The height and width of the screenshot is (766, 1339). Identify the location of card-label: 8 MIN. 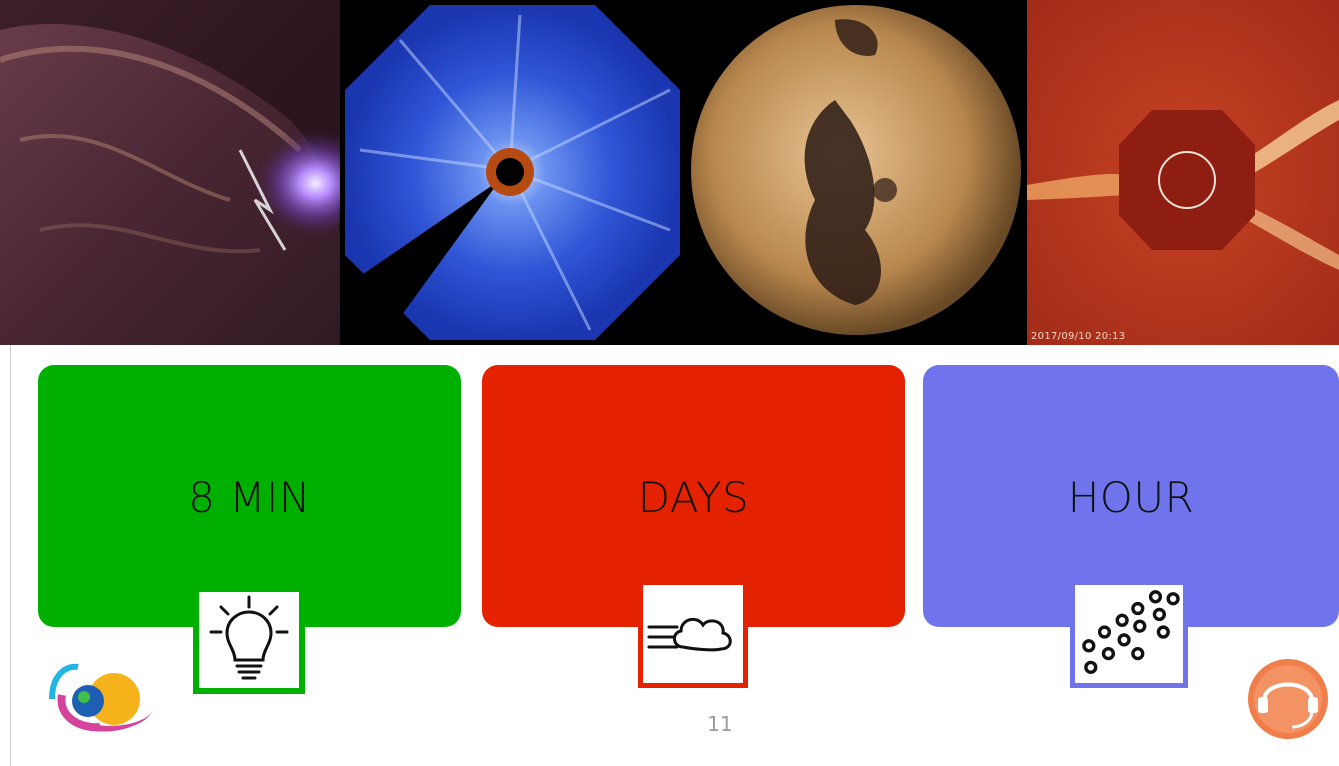
(249, 497).